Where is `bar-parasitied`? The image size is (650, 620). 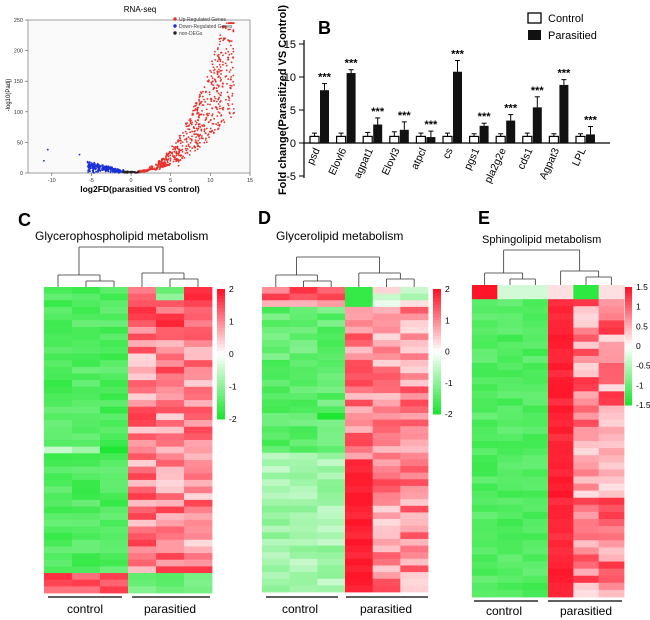 bar-parasitied is located at coordinates (484, 134).